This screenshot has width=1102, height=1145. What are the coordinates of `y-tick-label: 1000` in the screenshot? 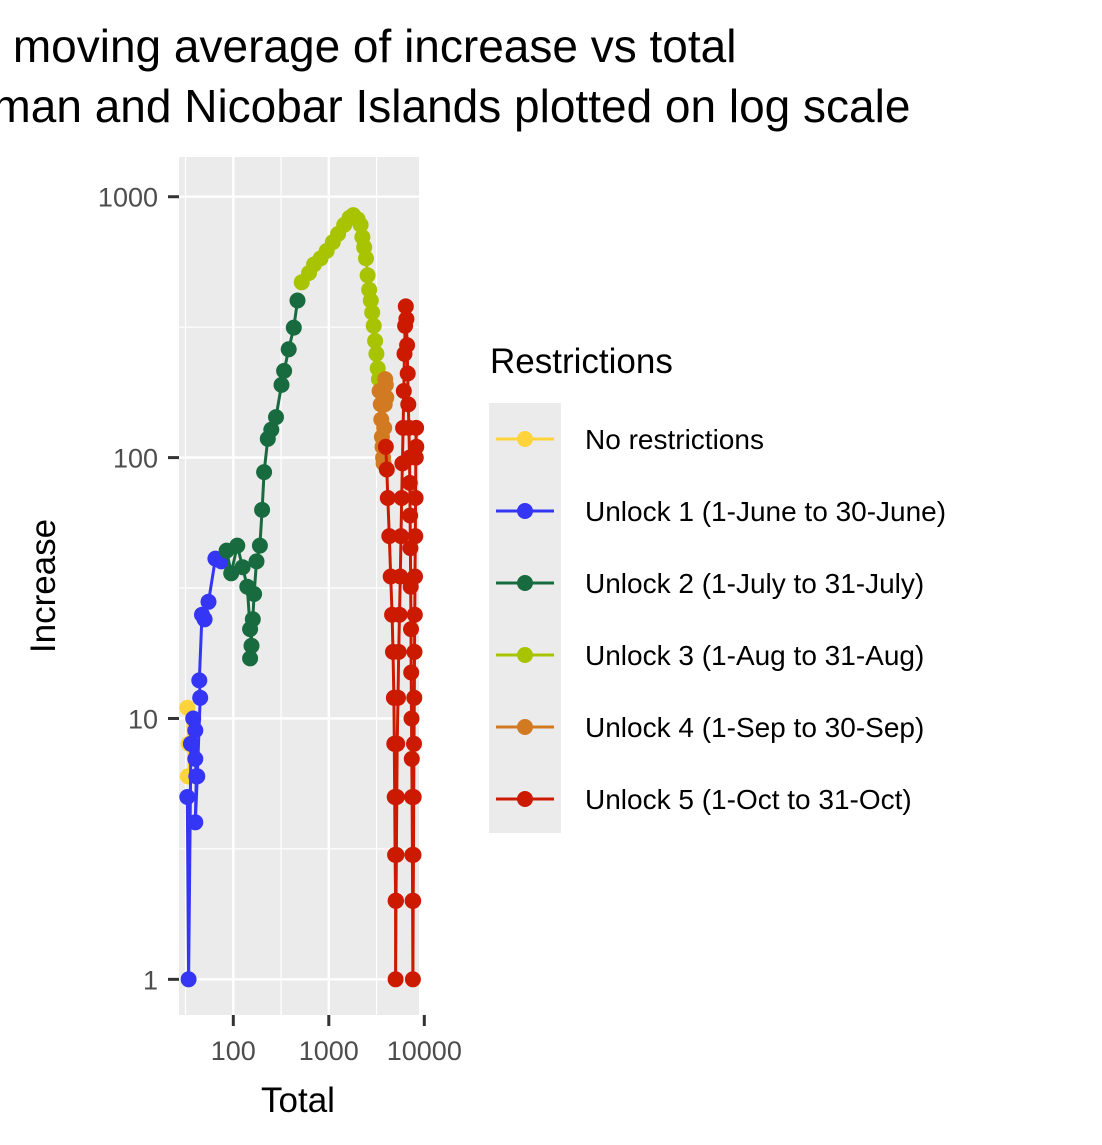 It's located at (128, 198).